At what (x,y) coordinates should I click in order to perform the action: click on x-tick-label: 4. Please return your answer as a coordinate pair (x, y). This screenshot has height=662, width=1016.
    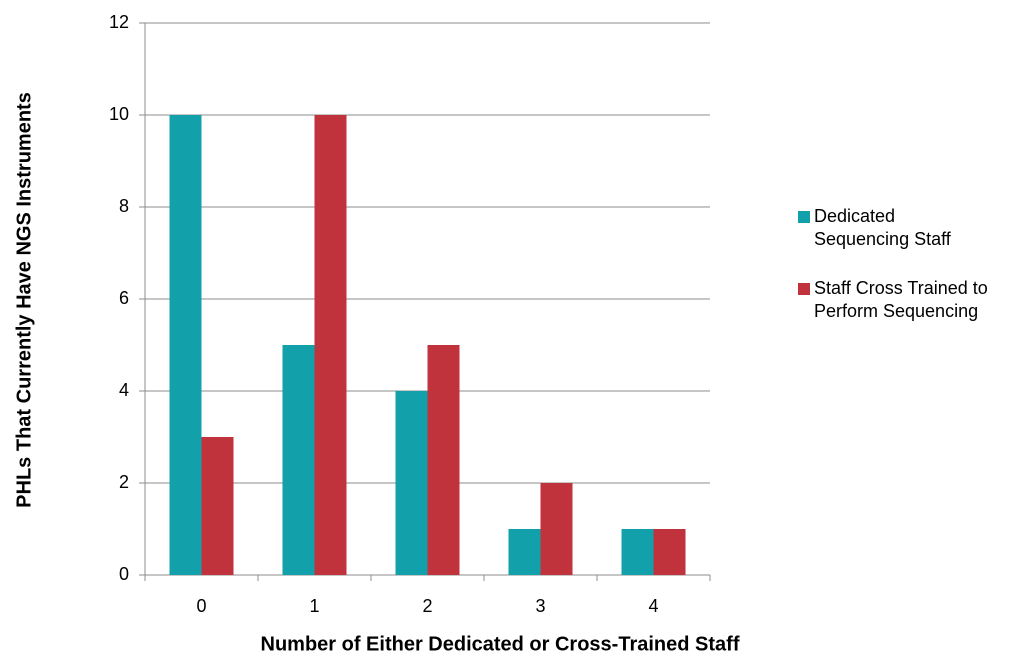
    Looking at the image, I should click on (653, 606).